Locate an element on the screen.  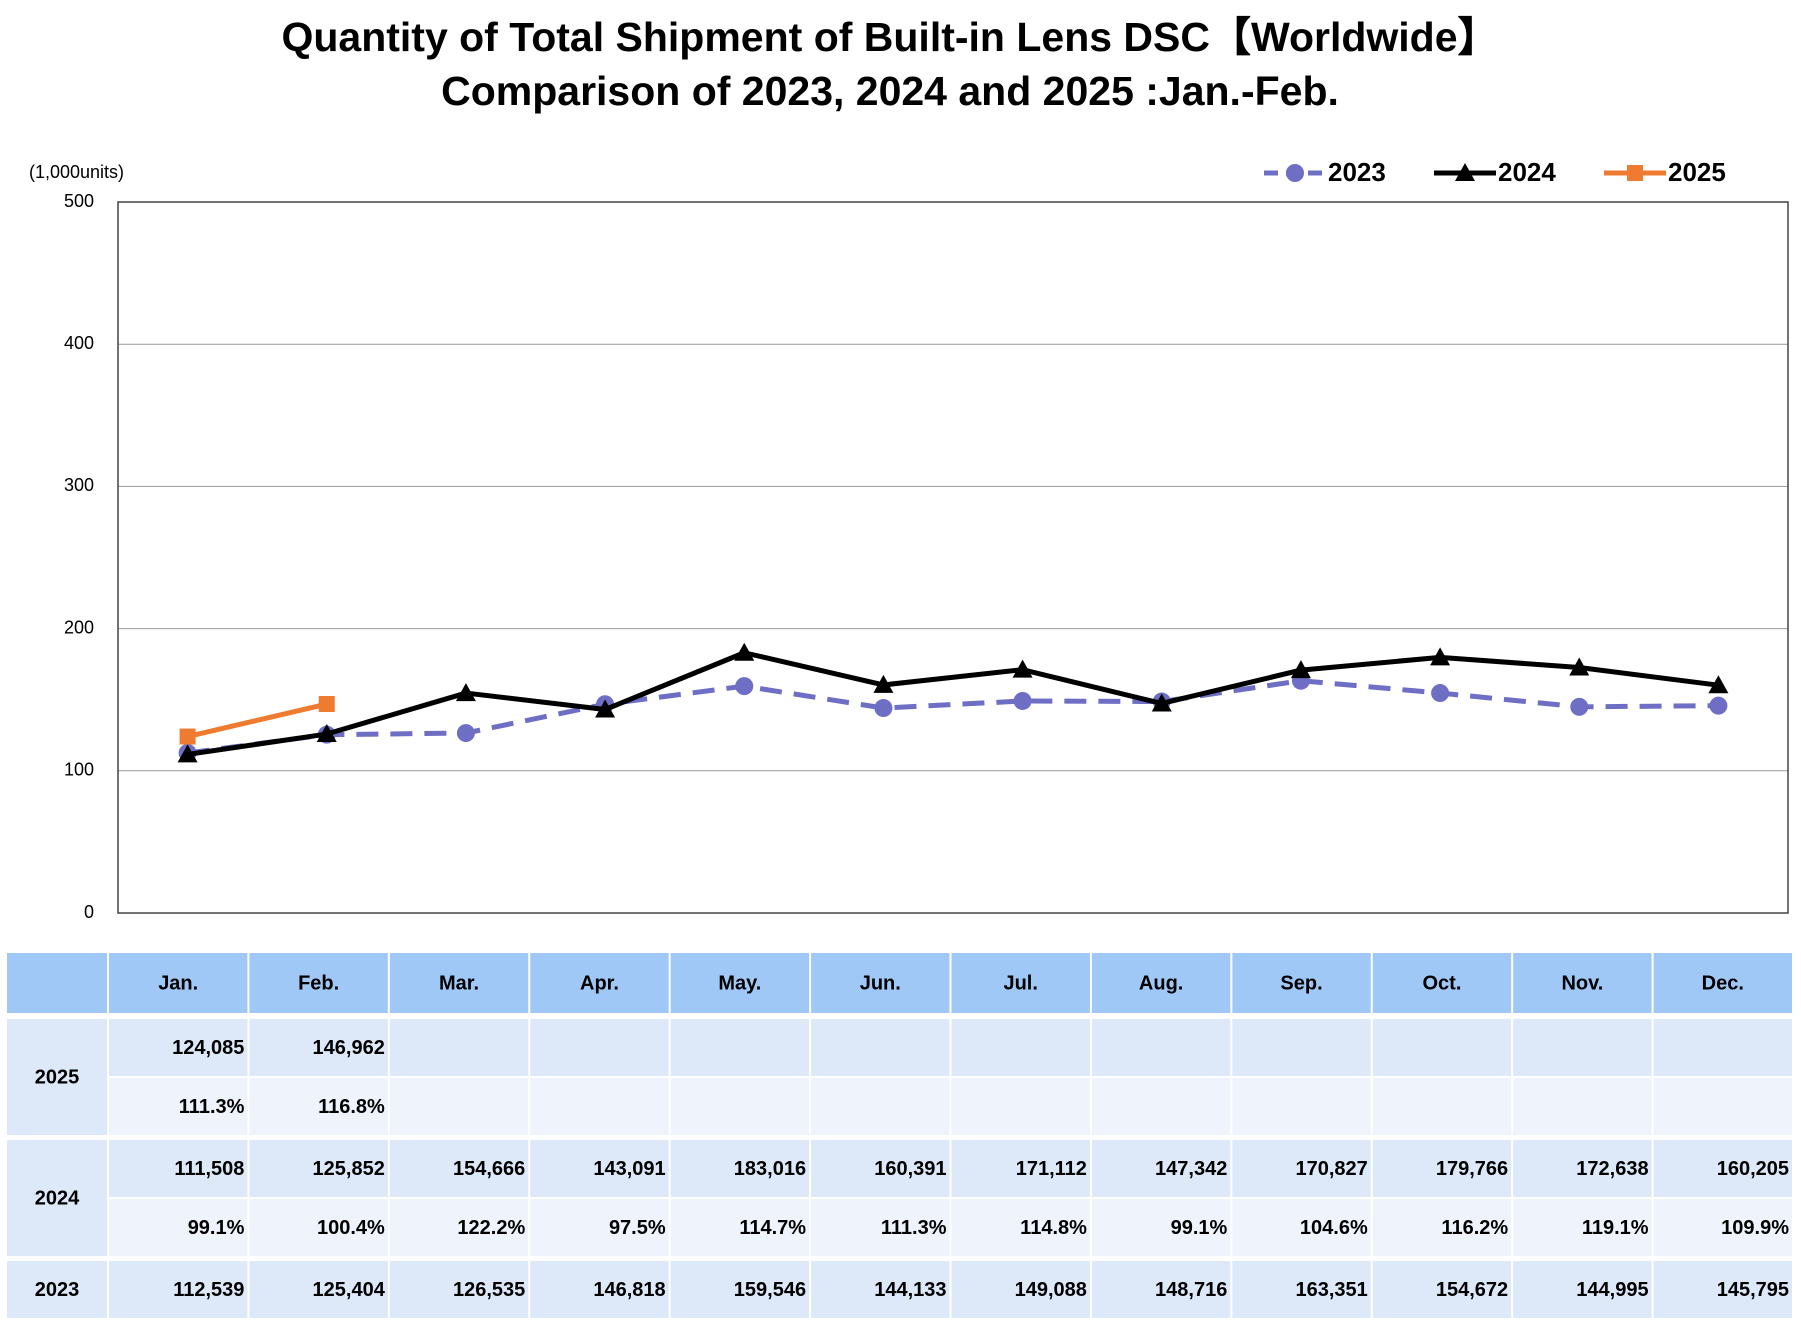
value-cell: 154,672 is located at coordinates (1472, 1290).